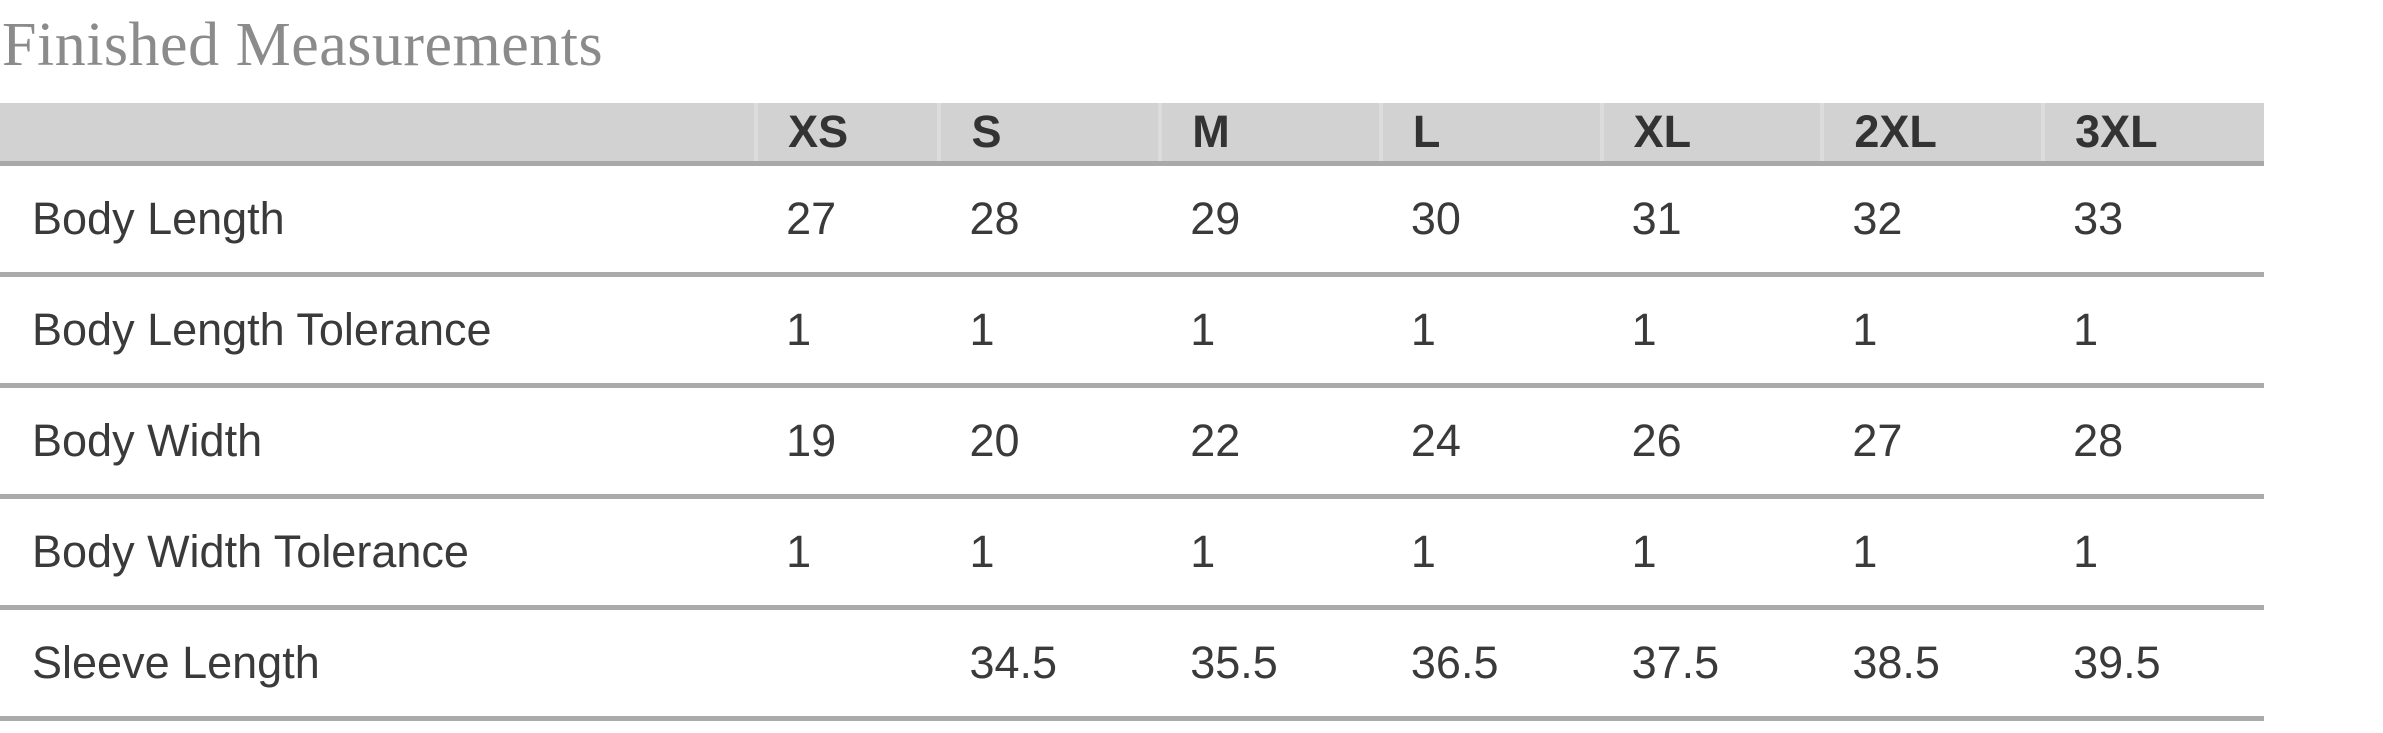 The width and height of the screenshot is (2383, 733). What do you see at coordinates (1269, 135) in the screenshot?
I see `header-cell-m: M` at bounding box center [1269, 135].